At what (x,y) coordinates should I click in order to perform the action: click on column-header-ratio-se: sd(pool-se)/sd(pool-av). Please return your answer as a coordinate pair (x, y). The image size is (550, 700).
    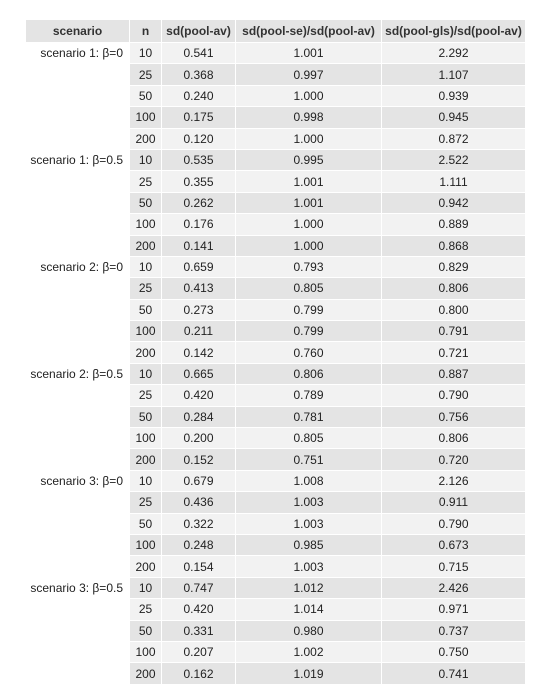
    Looking at the image, I should click on (309, 31).